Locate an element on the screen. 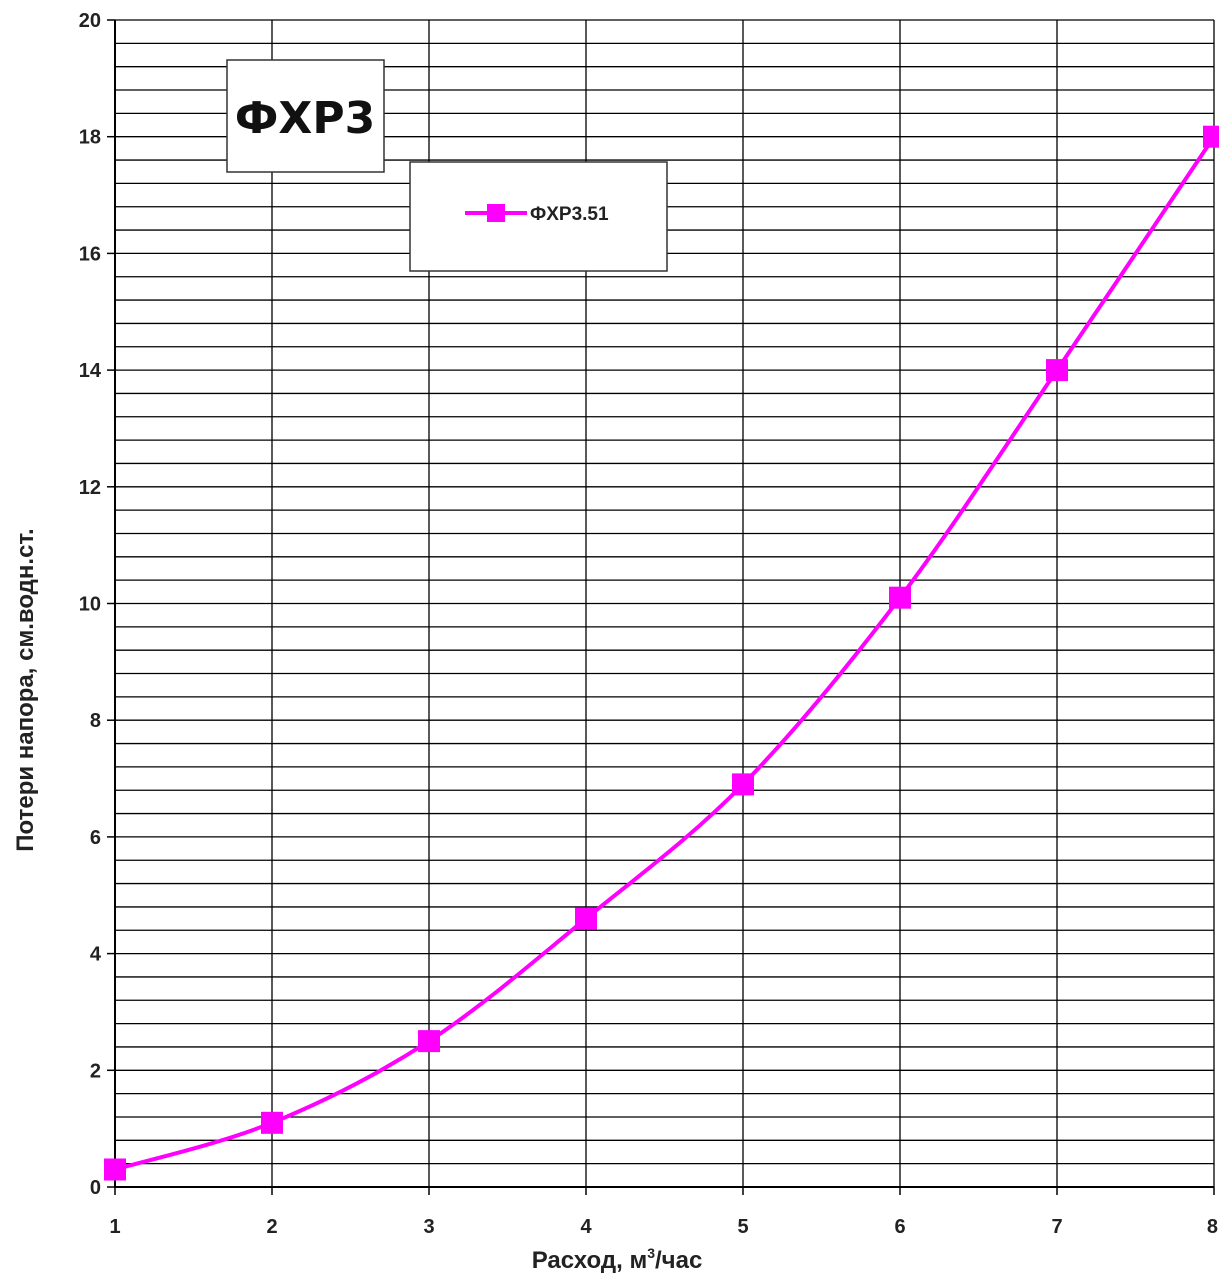  title-box: ФХР3 is located at coordinates (305, 116).